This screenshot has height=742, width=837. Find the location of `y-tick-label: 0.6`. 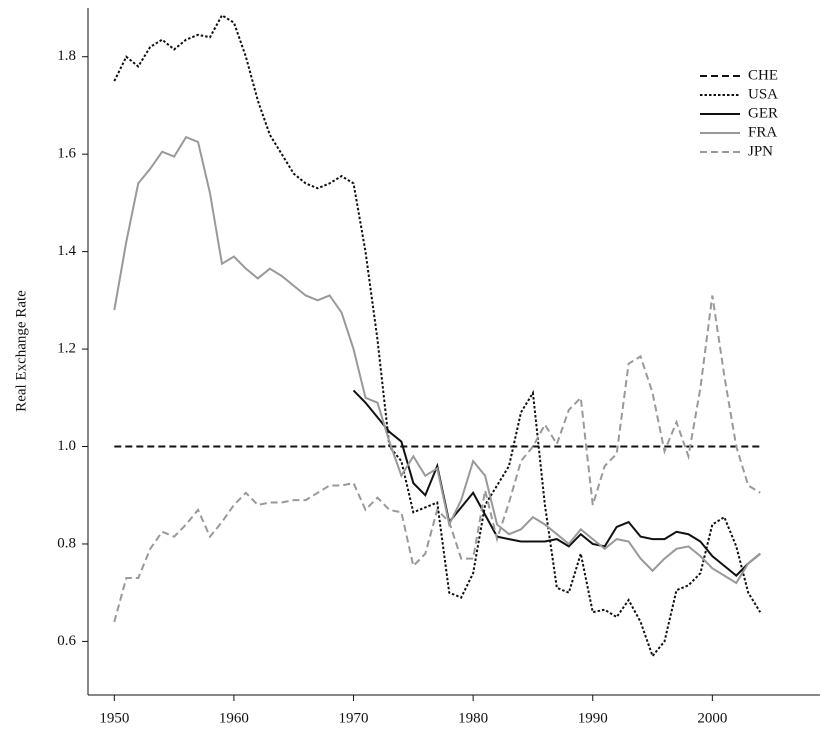

y-tick-label: 0.6 is located at coordinates (66, 641).